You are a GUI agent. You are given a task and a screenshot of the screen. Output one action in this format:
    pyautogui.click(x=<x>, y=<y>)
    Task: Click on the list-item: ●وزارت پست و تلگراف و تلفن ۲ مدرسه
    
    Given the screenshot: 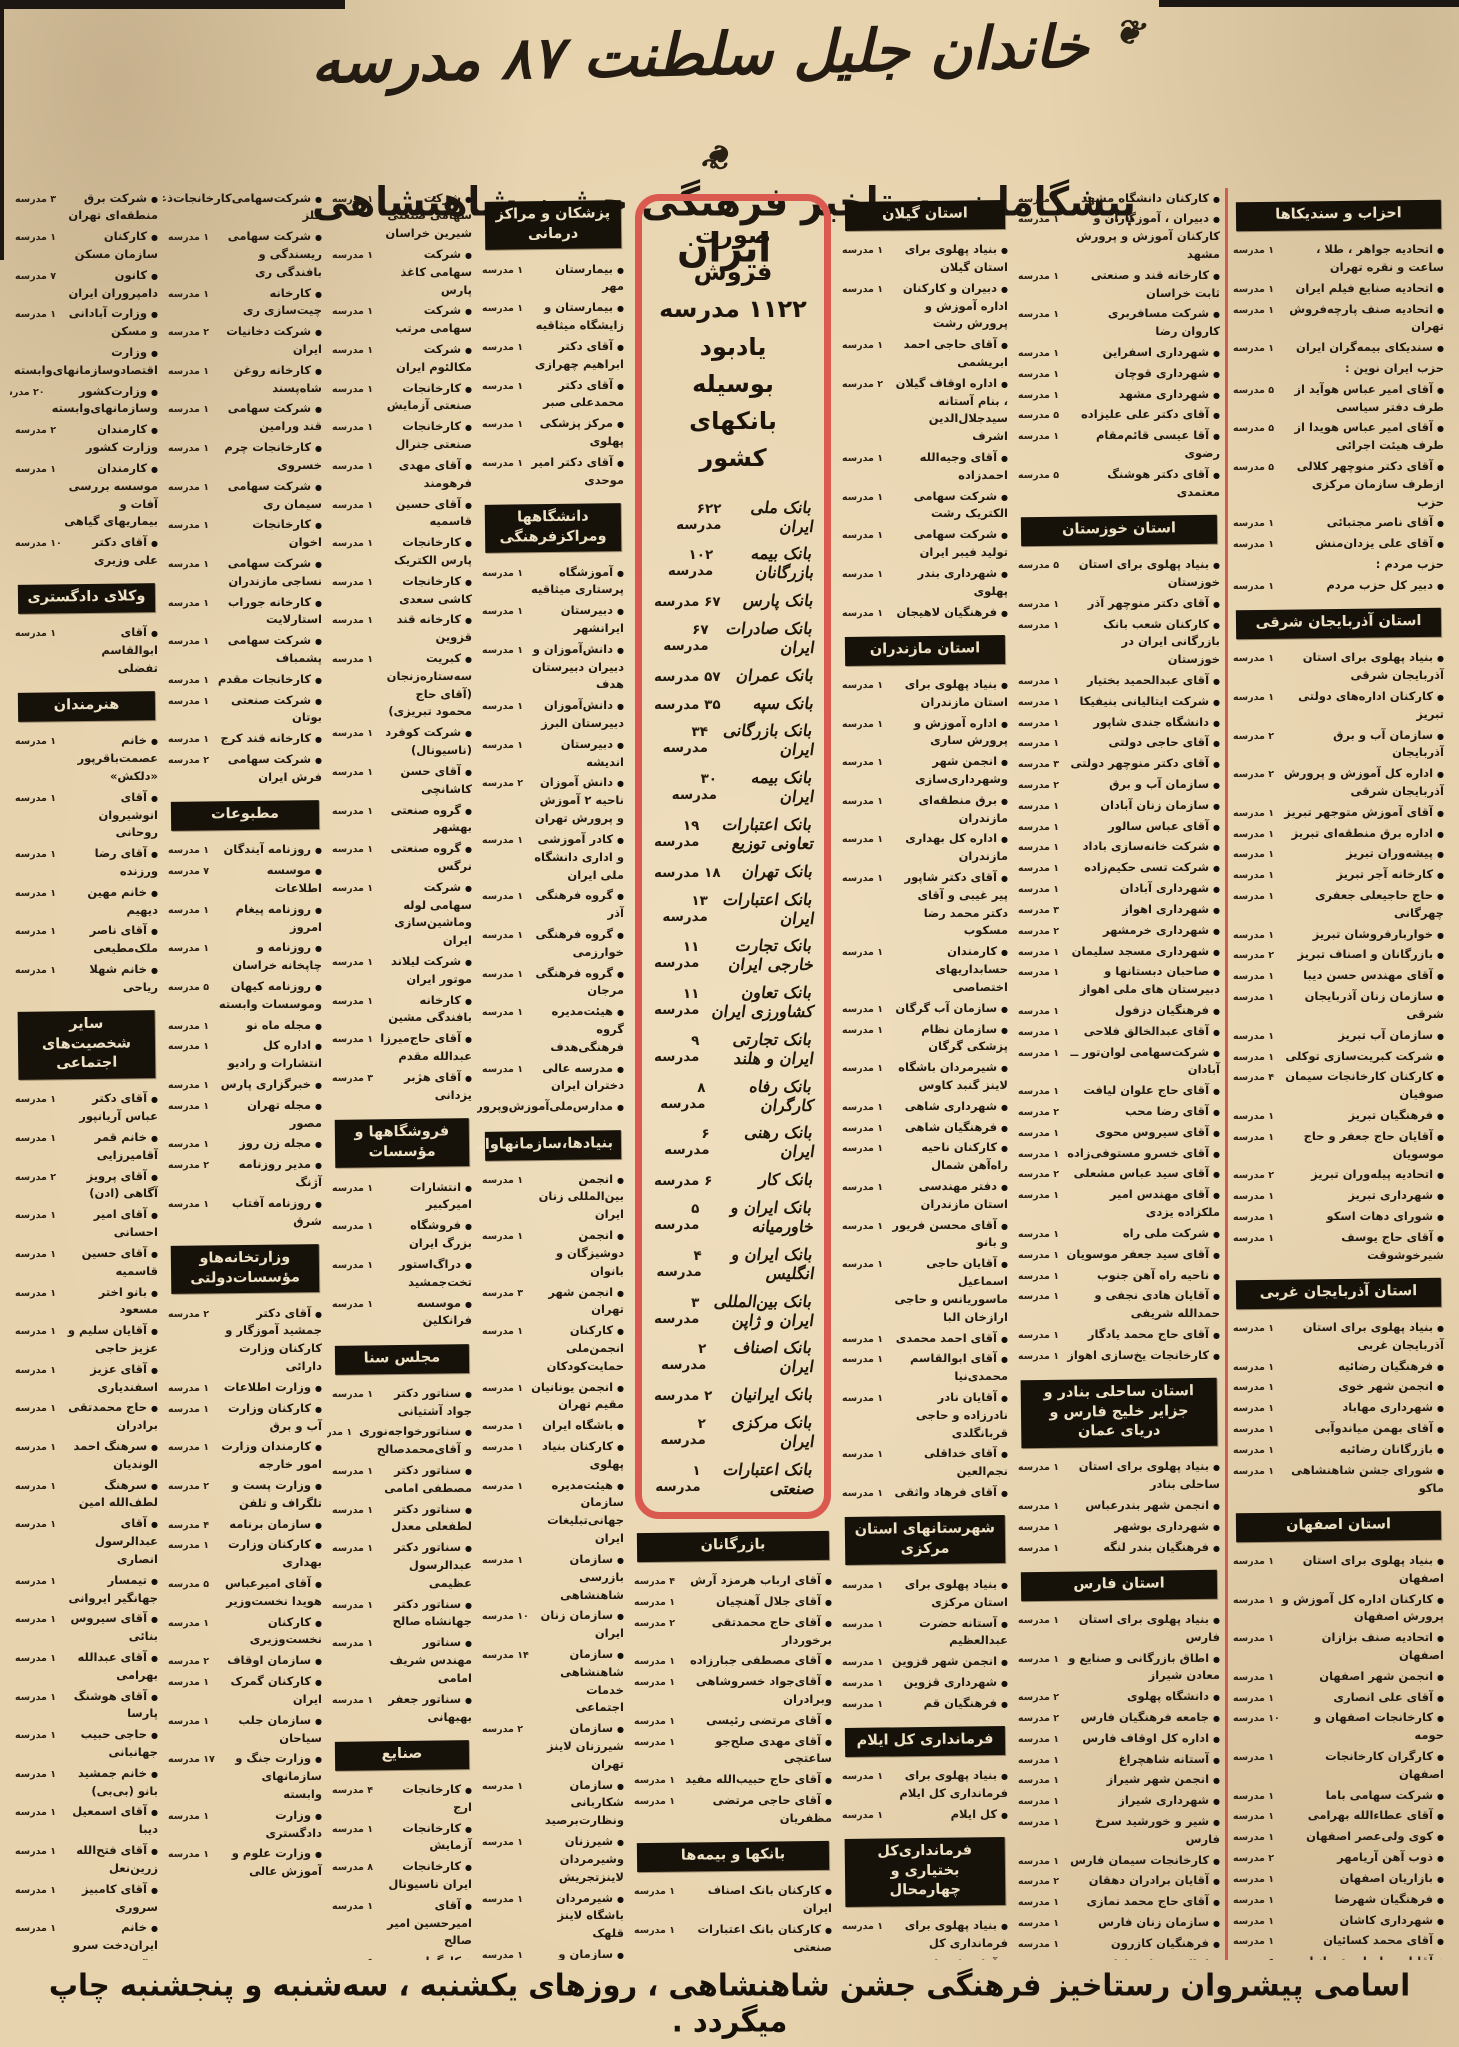 What is the action you would take?
    pyautogui.click(x=245, y=1494)
    